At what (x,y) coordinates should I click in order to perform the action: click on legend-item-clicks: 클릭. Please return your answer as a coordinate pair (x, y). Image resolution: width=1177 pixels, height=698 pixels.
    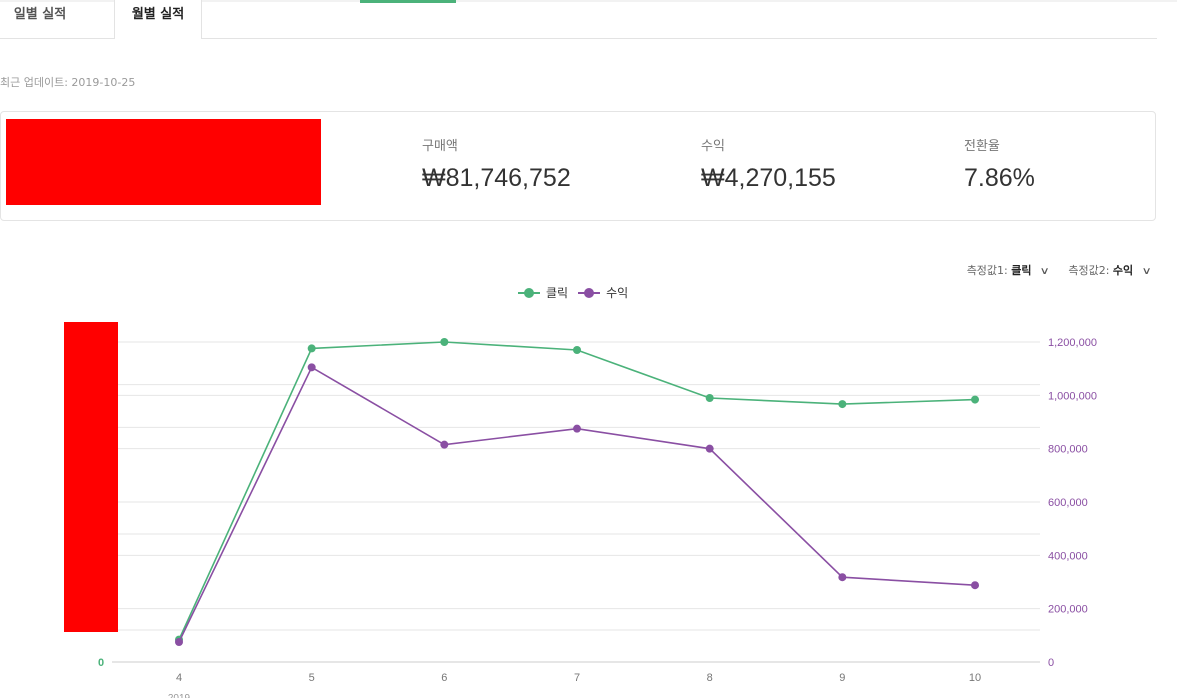
    Looking at the image, I should click on (543, 292).